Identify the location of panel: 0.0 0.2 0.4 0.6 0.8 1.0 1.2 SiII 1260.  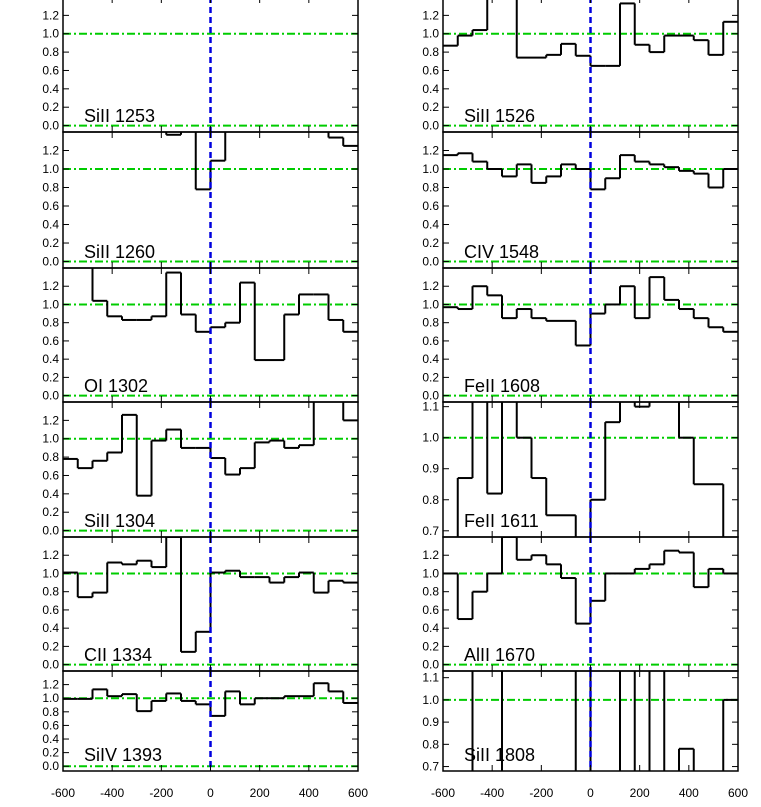
(200, 200).